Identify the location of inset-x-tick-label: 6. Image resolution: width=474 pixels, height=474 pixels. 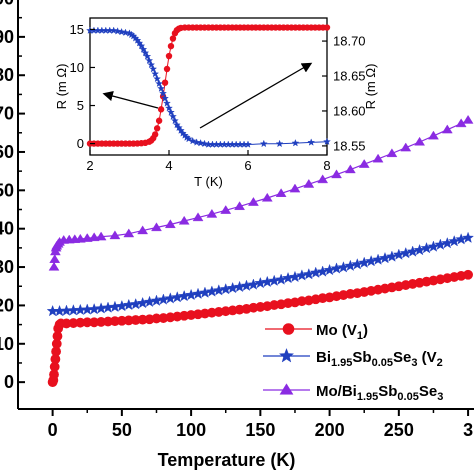
(247, 165).